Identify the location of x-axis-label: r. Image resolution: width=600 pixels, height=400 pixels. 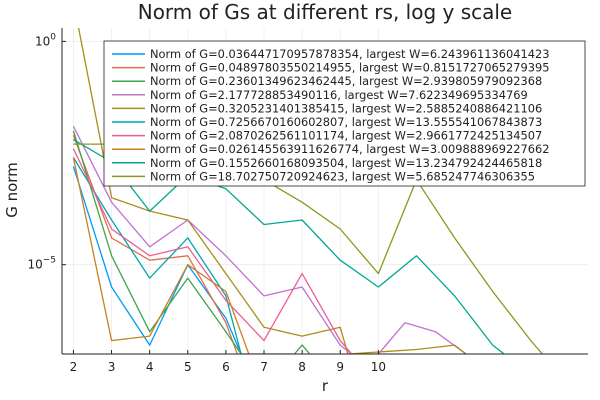
(325, 386).